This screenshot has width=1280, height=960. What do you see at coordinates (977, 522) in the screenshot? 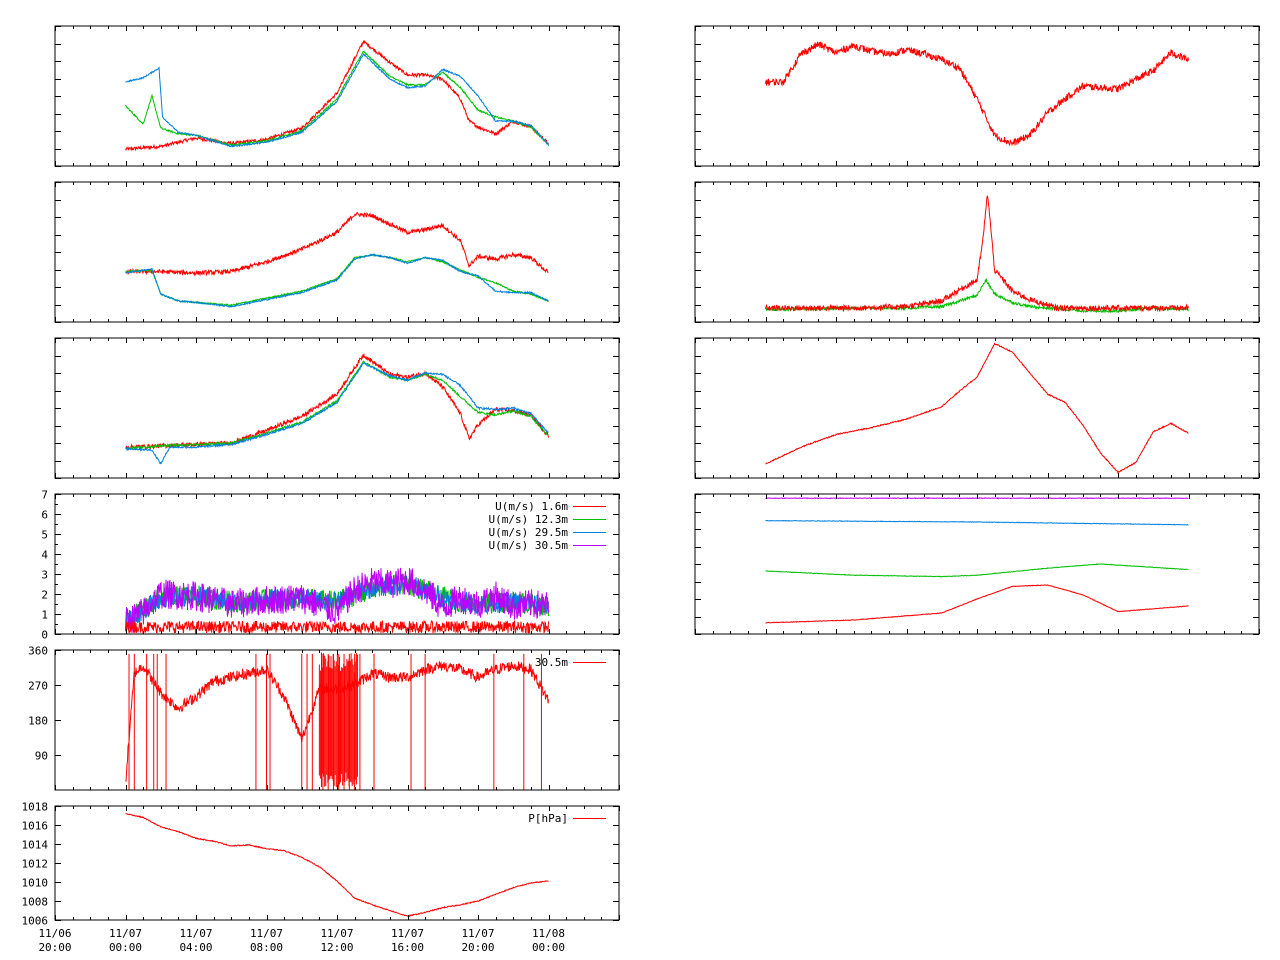
I see `series-R4-blue` at bounding box center [977, 522].